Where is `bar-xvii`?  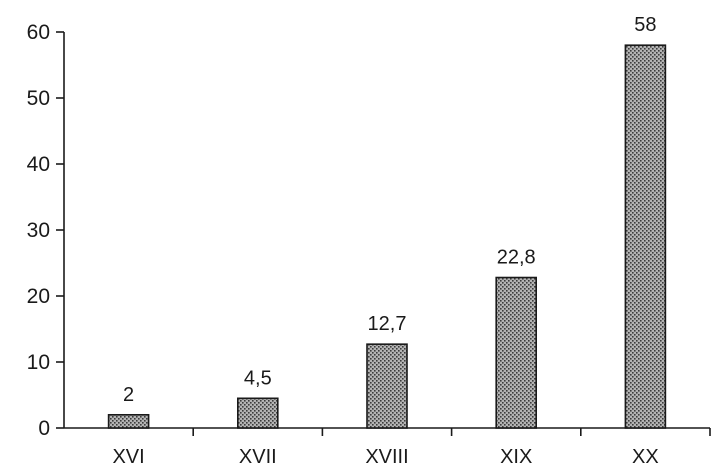 bar-xvii is located at coordinates (258, 413).